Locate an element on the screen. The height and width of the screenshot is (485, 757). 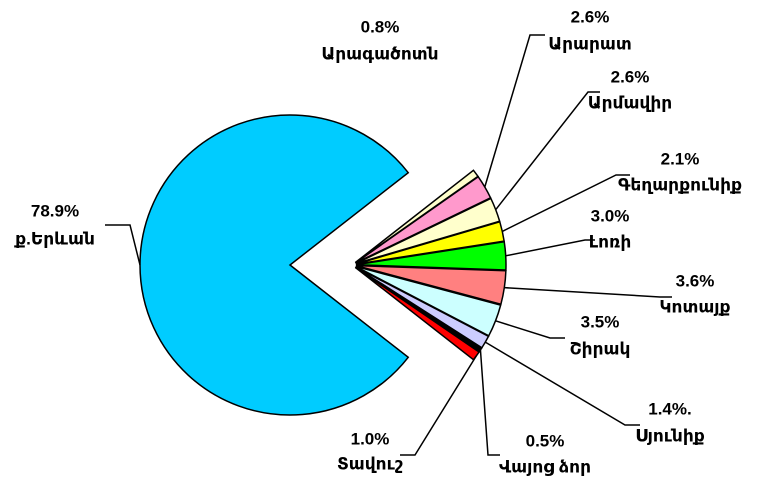
data-label: 78.9% is located at coordinates (55, 210).